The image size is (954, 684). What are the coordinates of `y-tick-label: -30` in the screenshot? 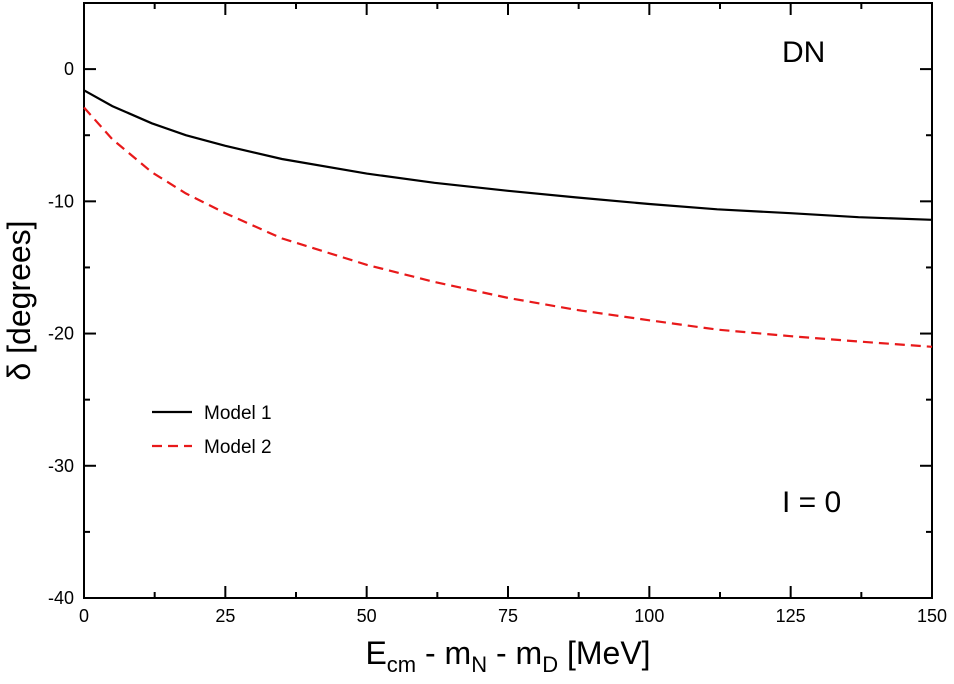 It's located at (61, 466).